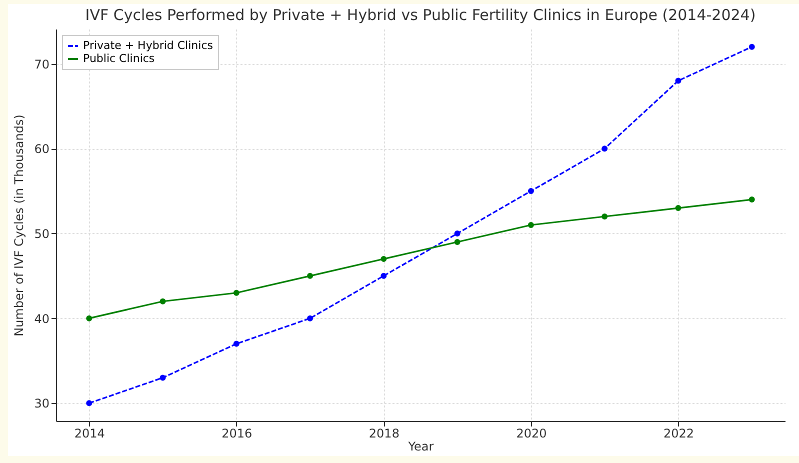  I want to click on y-tick-label: 70, so click(42, 64).